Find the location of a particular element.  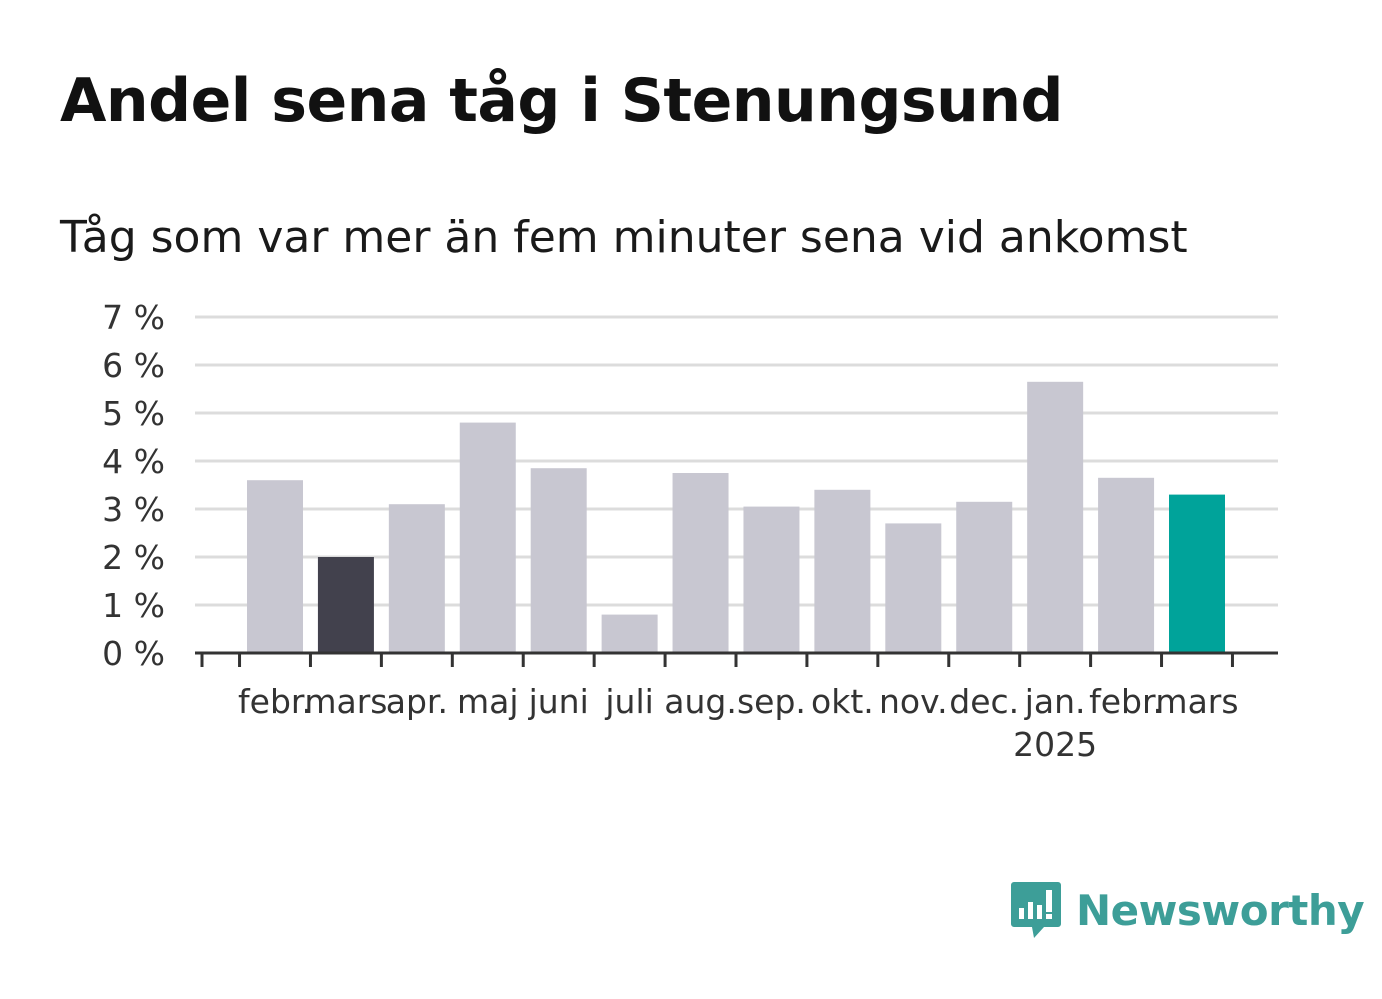

x-tick-label: juni is located at coordinates (558, 701).